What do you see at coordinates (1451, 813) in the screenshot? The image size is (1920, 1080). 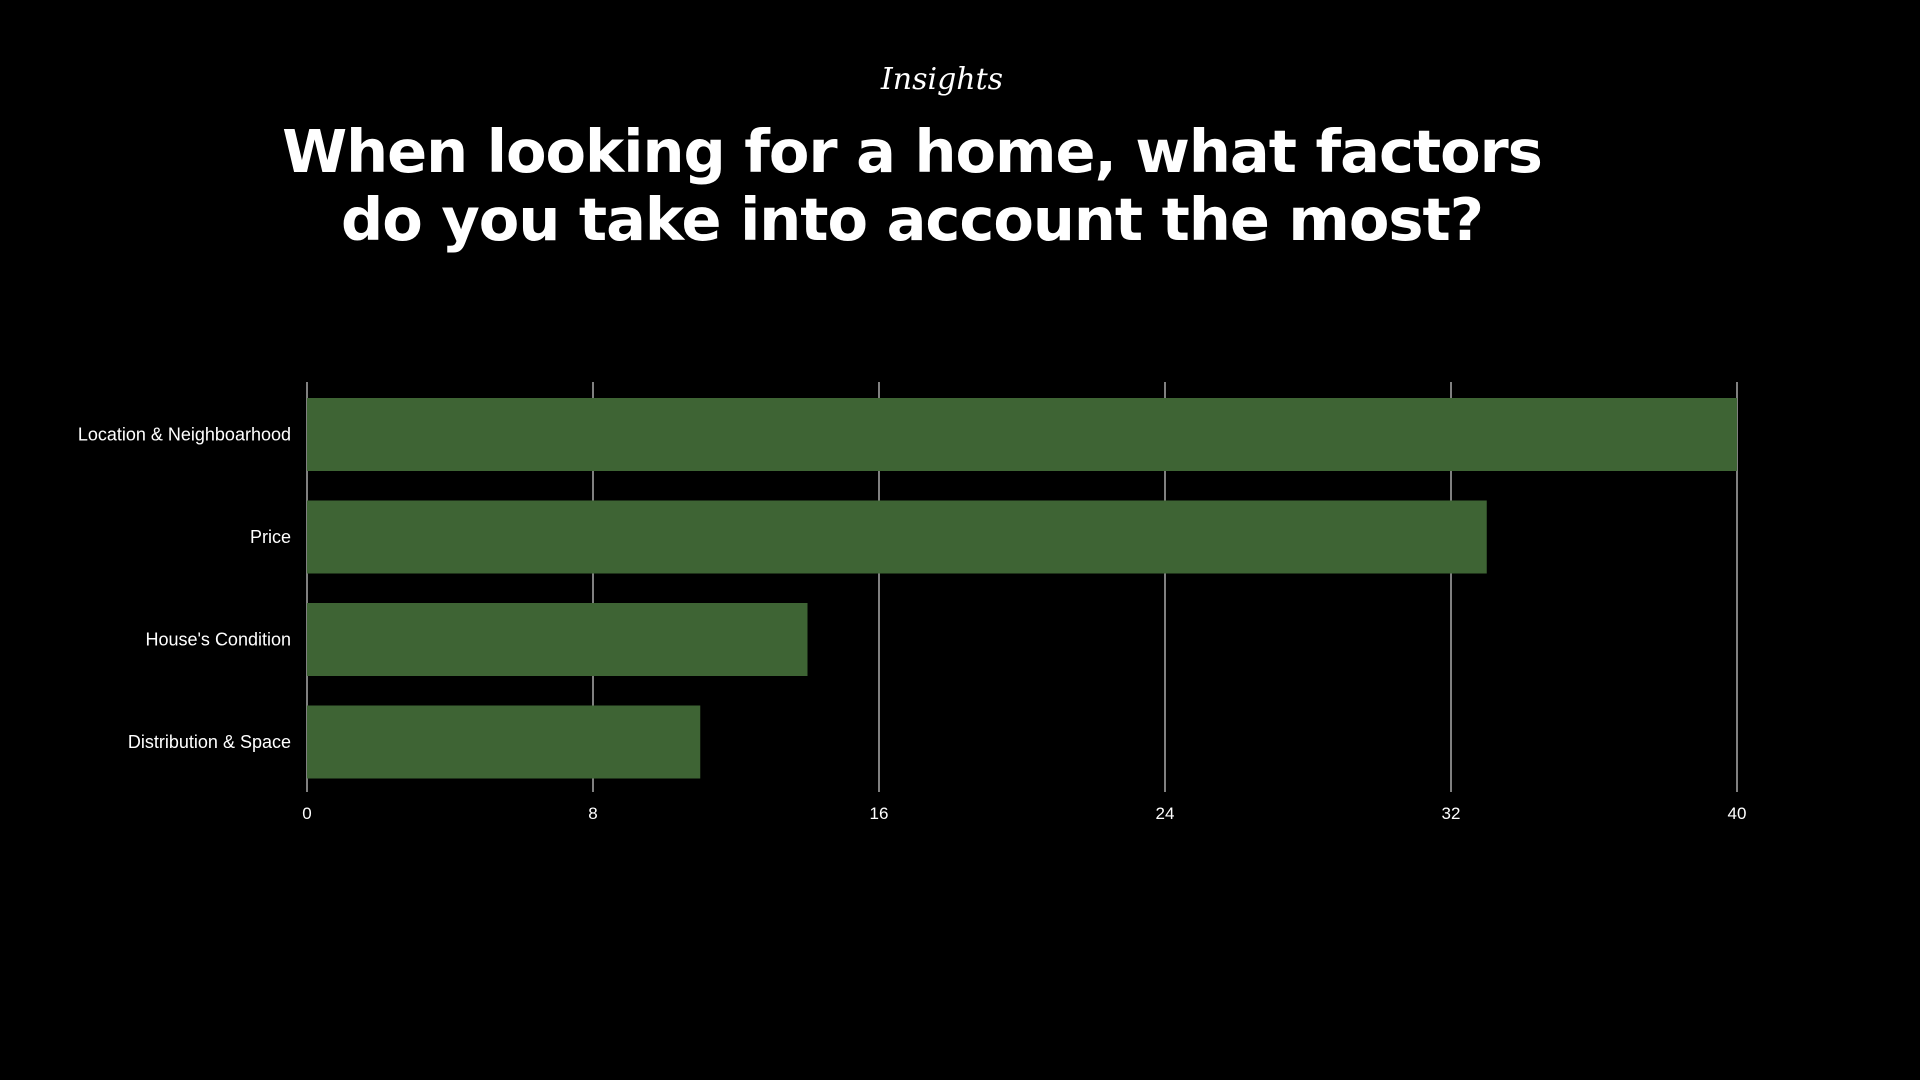 I see `x-tick-label: 32` at bounding box center [1451, 813].